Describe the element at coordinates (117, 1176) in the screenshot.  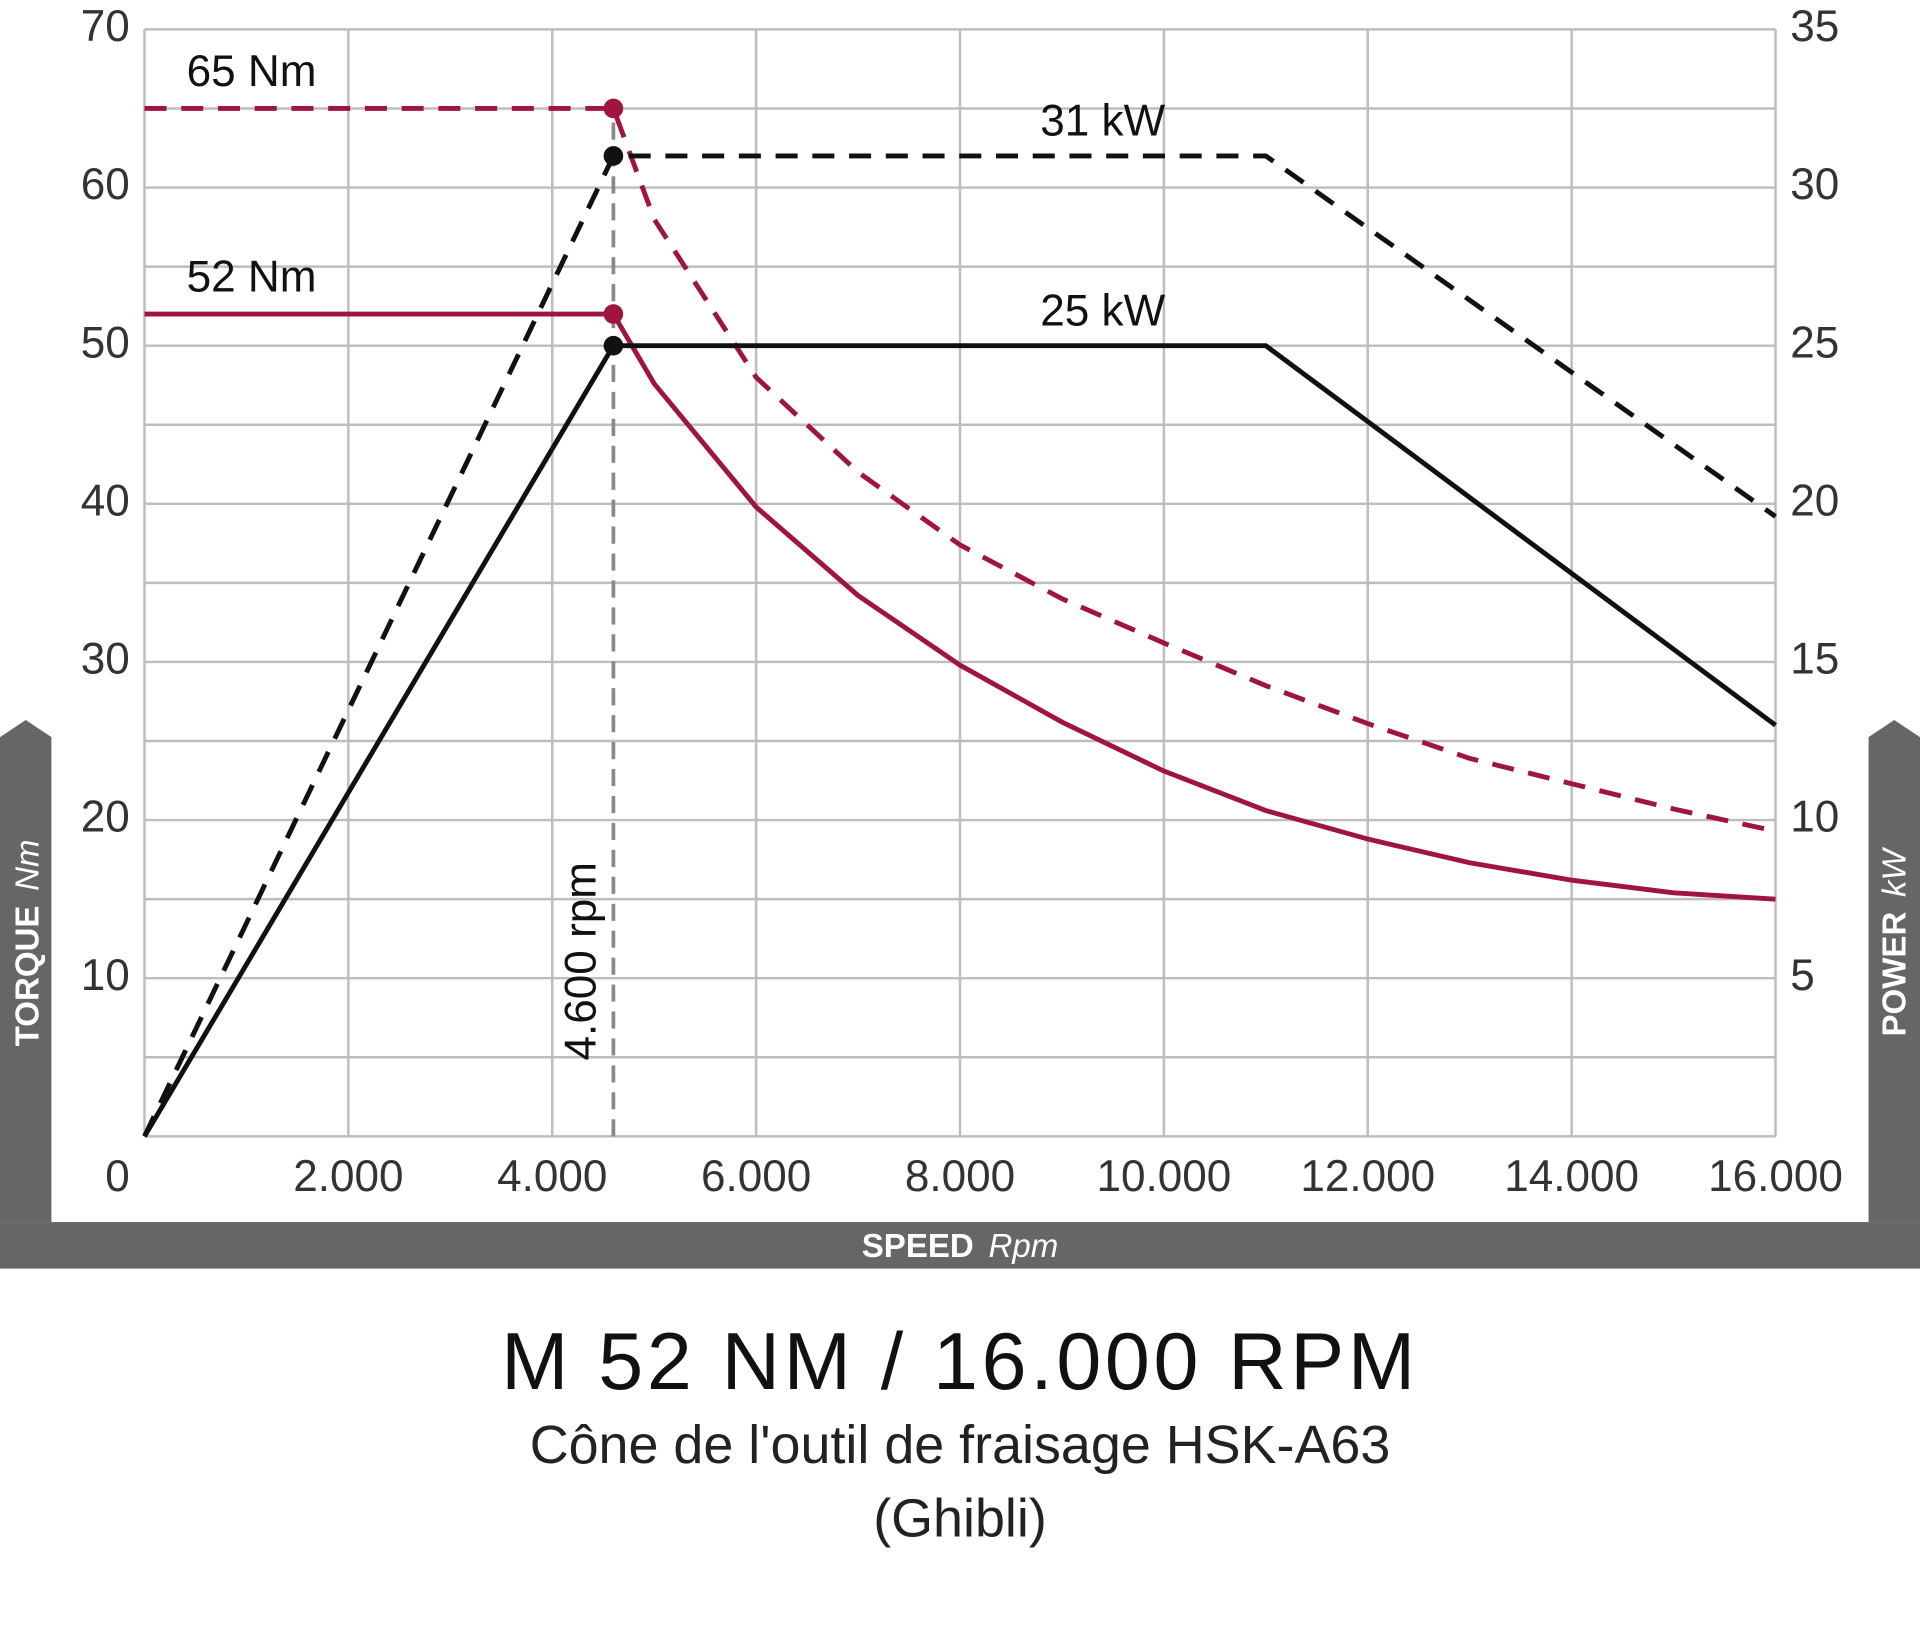
I see `x-tick-label: 0` at that location.